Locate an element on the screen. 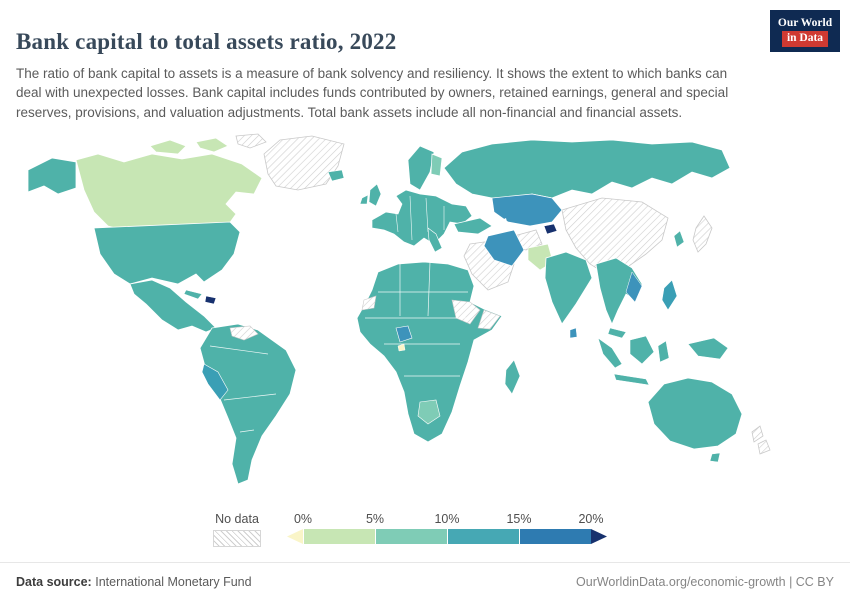 This screenshot has height=600, width=850. country-malaysia is located at coordinates (617, 333).